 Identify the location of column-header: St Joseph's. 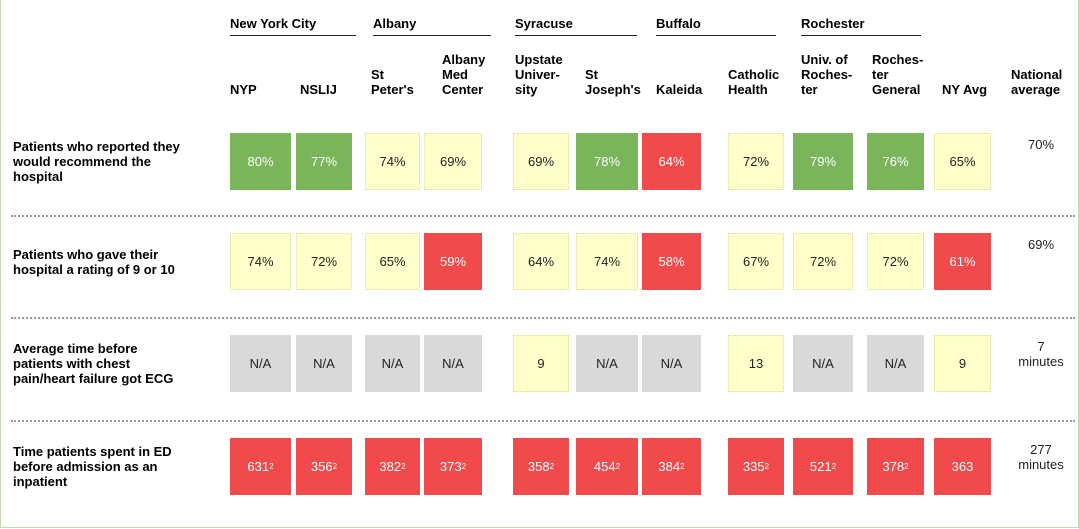
(613, 82).